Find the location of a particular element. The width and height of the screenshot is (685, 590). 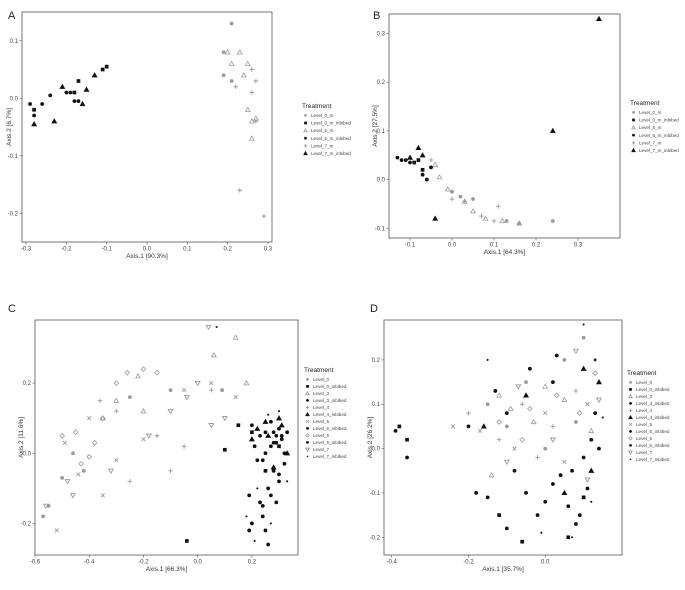

y-tick-label: 0.3 is located at coordinates (381, 34).